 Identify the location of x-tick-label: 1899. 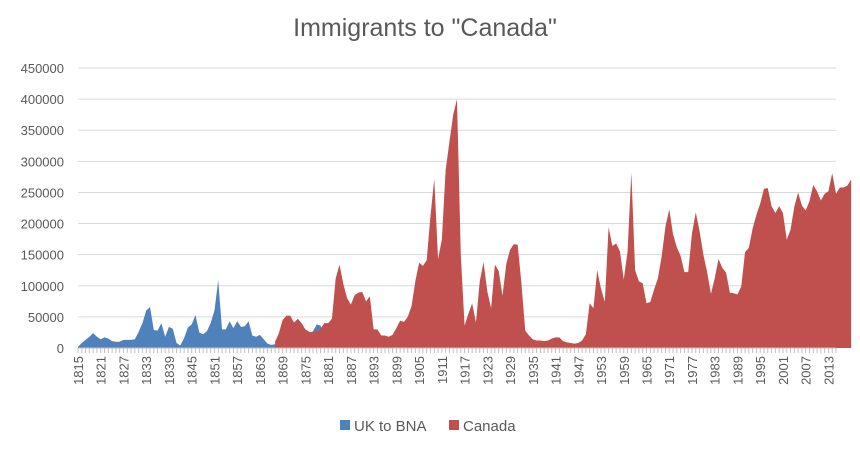
(396, 370).